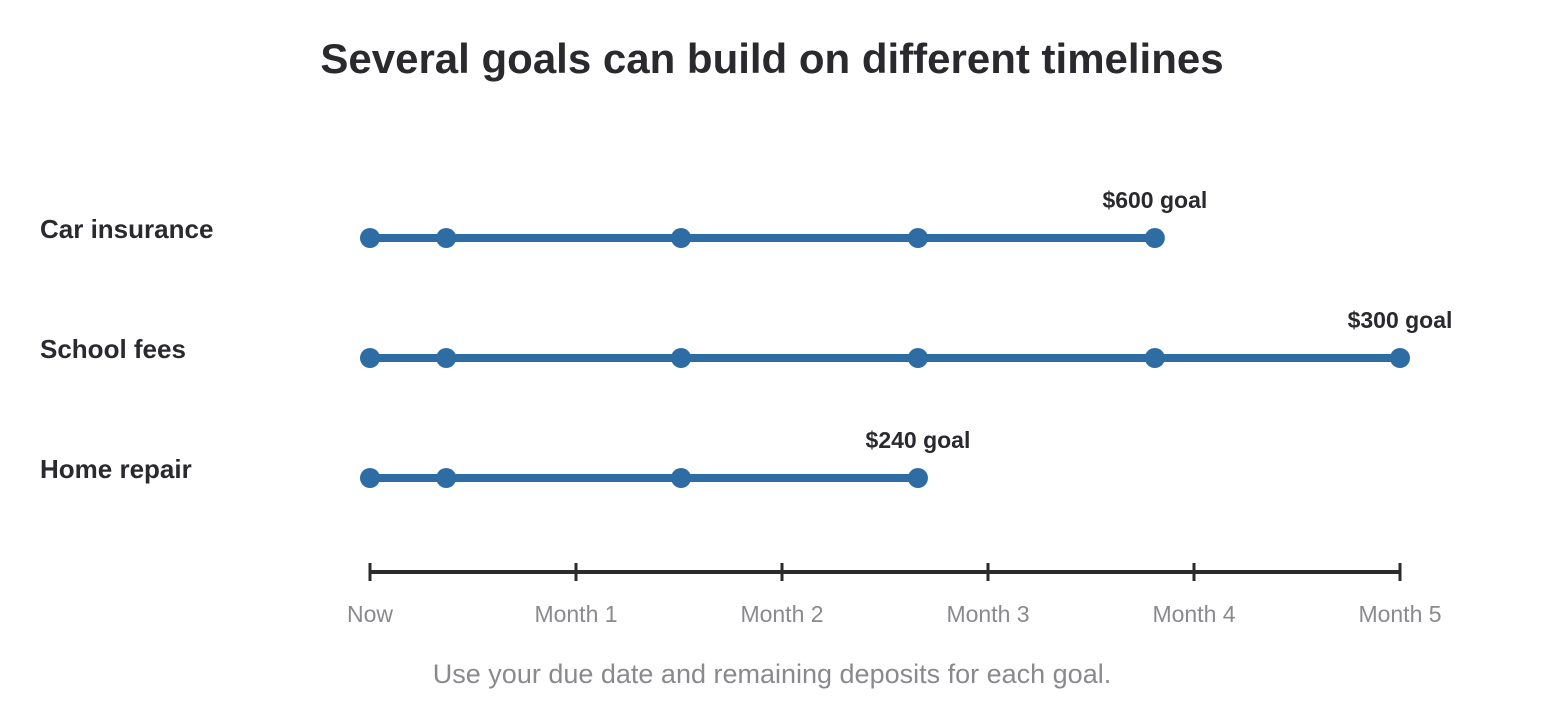 Image resolution: width=1546 pixels, height=720 pixels. I want to click on x-tick-label: Month 4, so click(1193, 614).